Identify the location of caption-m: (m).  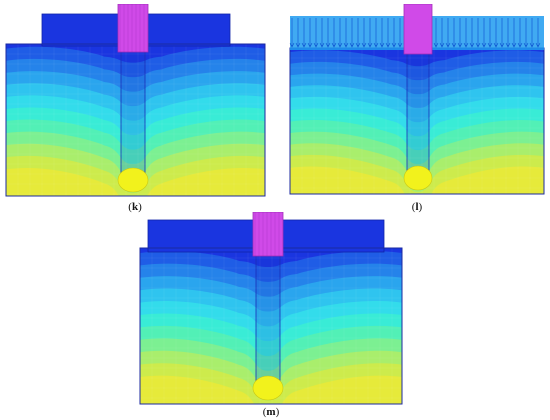
(271, 412).